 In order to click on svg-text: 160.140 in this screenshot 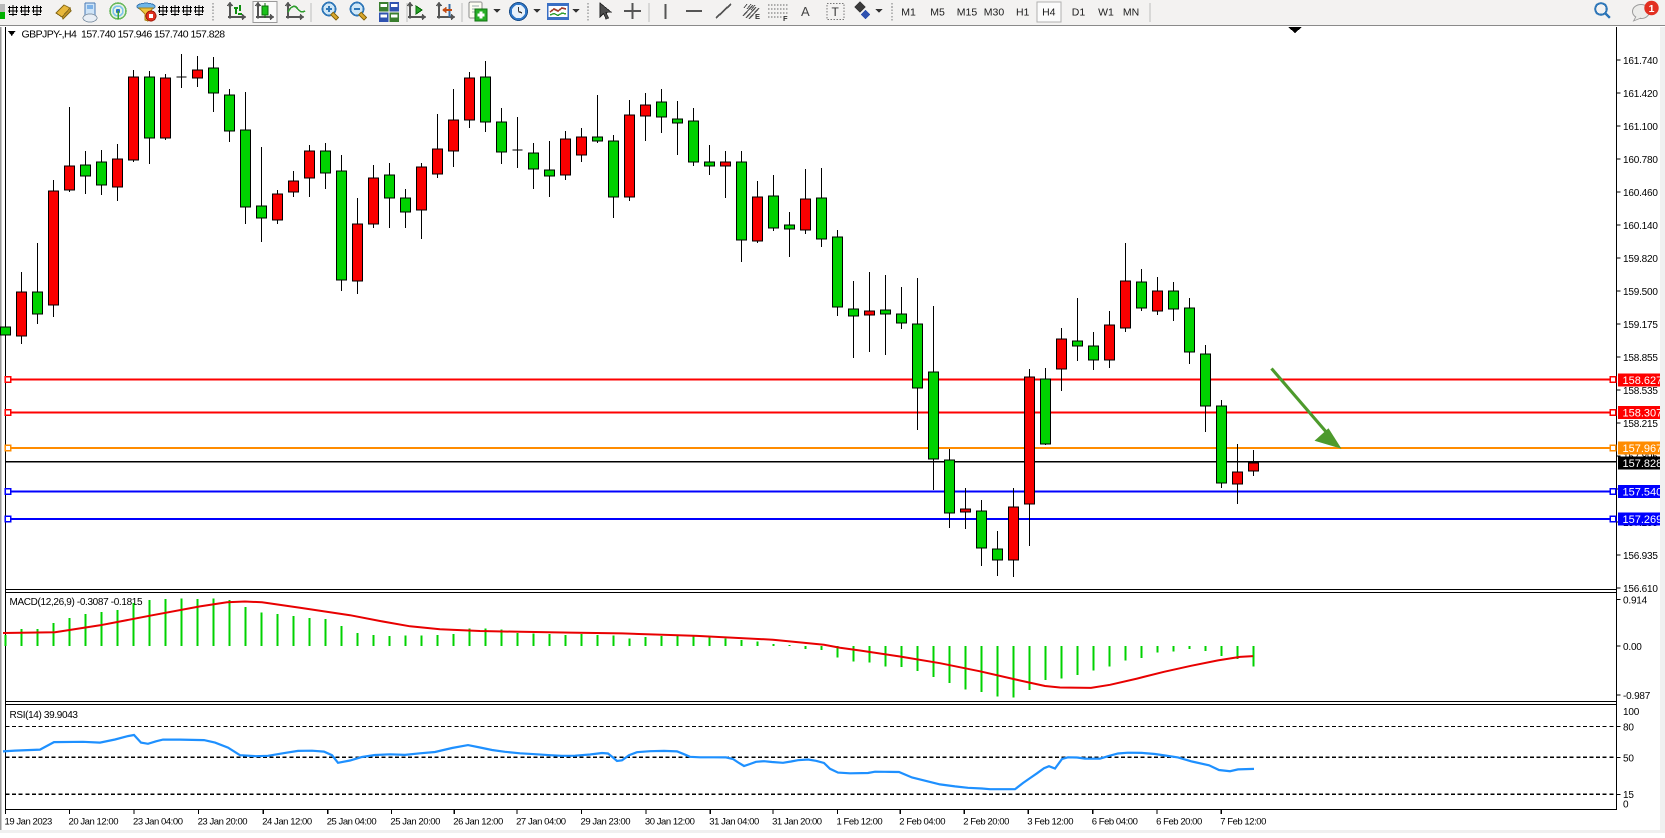, I will do `click(1640, 226)`.